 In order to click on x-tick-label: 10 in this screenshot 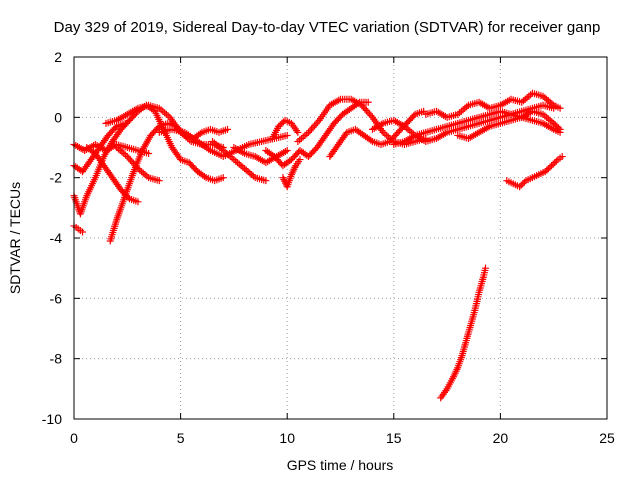, I will do `click(287, 438)`.